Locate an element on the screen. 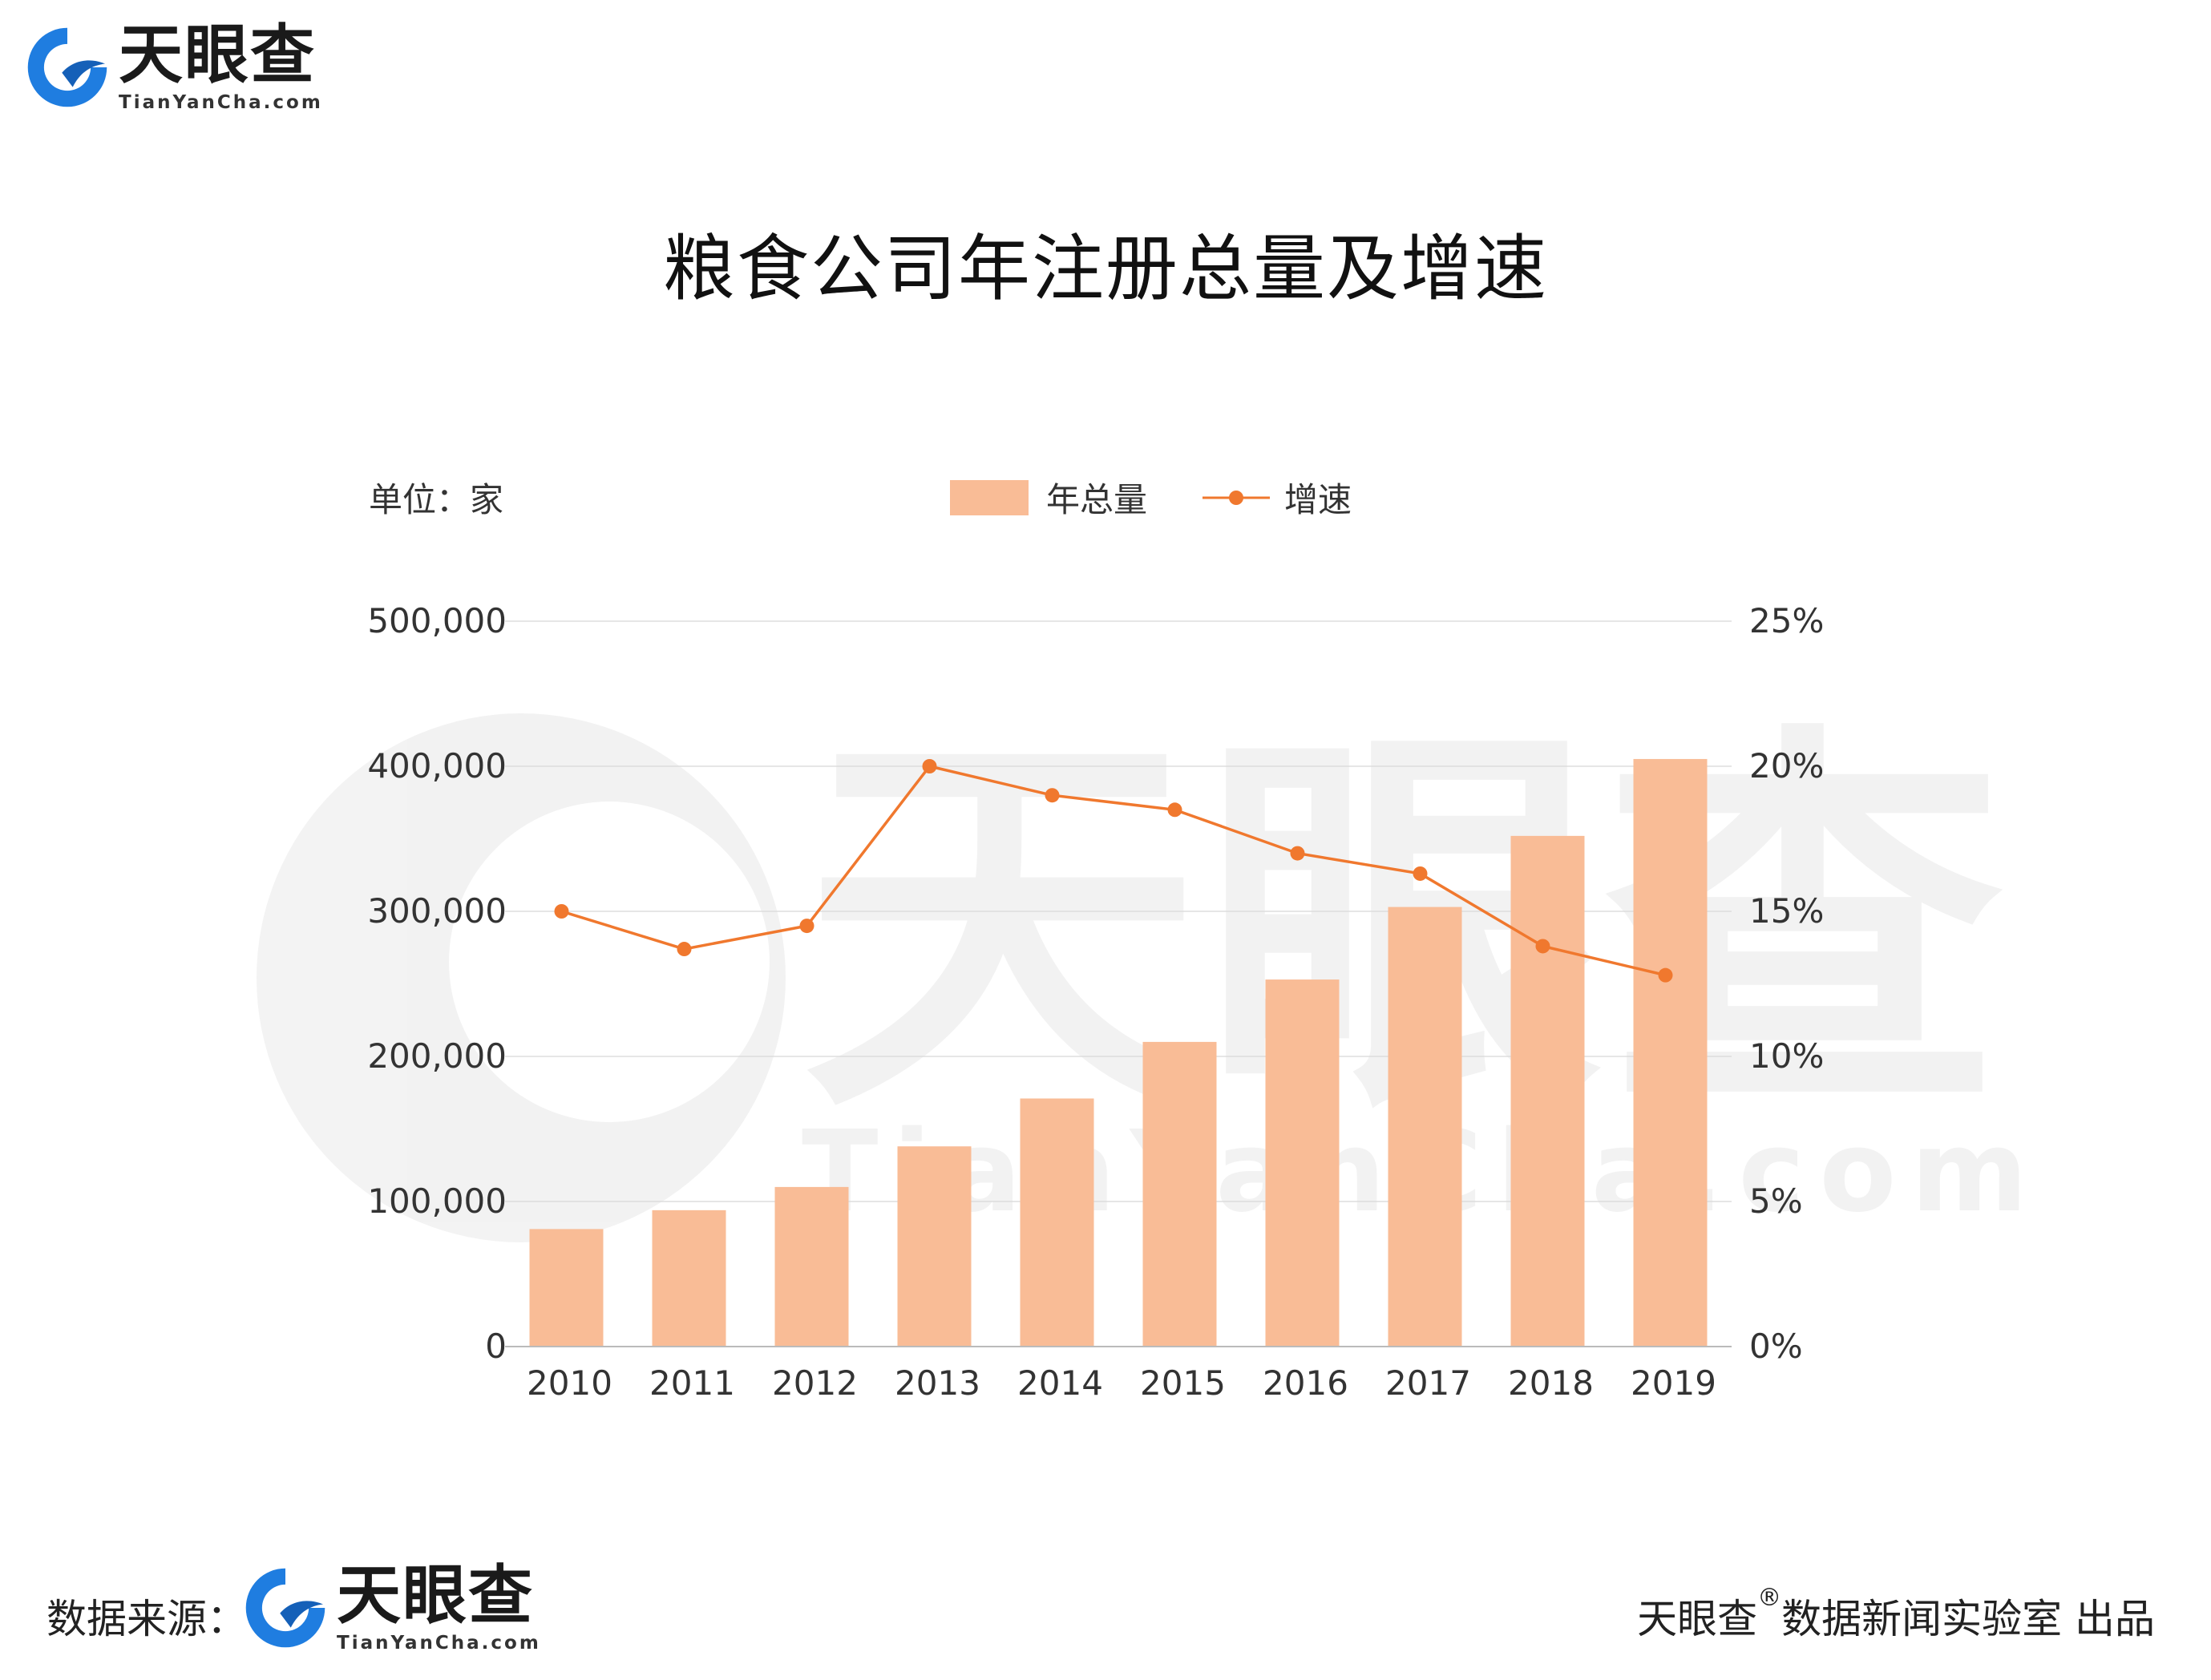 This screenshot has height=1680, width=2211. y-left-tick-label: 200,000 is located at coordinates (437, 1056).